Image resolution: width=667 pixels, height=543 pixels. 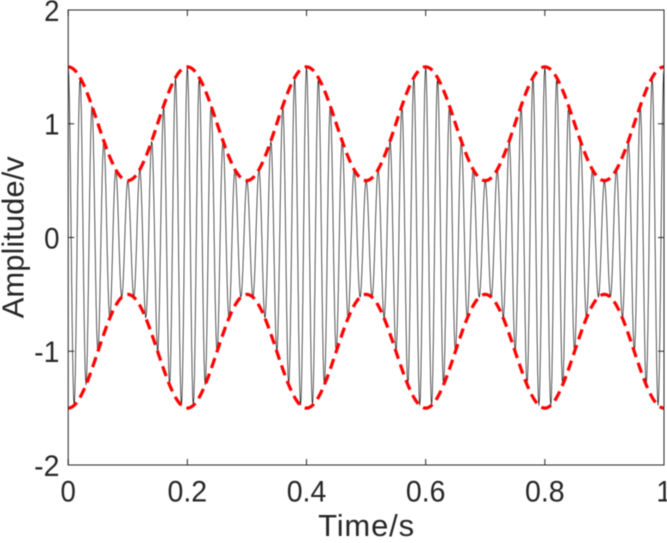 What do you see at coordinates (188, 491) in the screenshot?
I see `svg-text: 0.2` at bounding box center [188, 491].